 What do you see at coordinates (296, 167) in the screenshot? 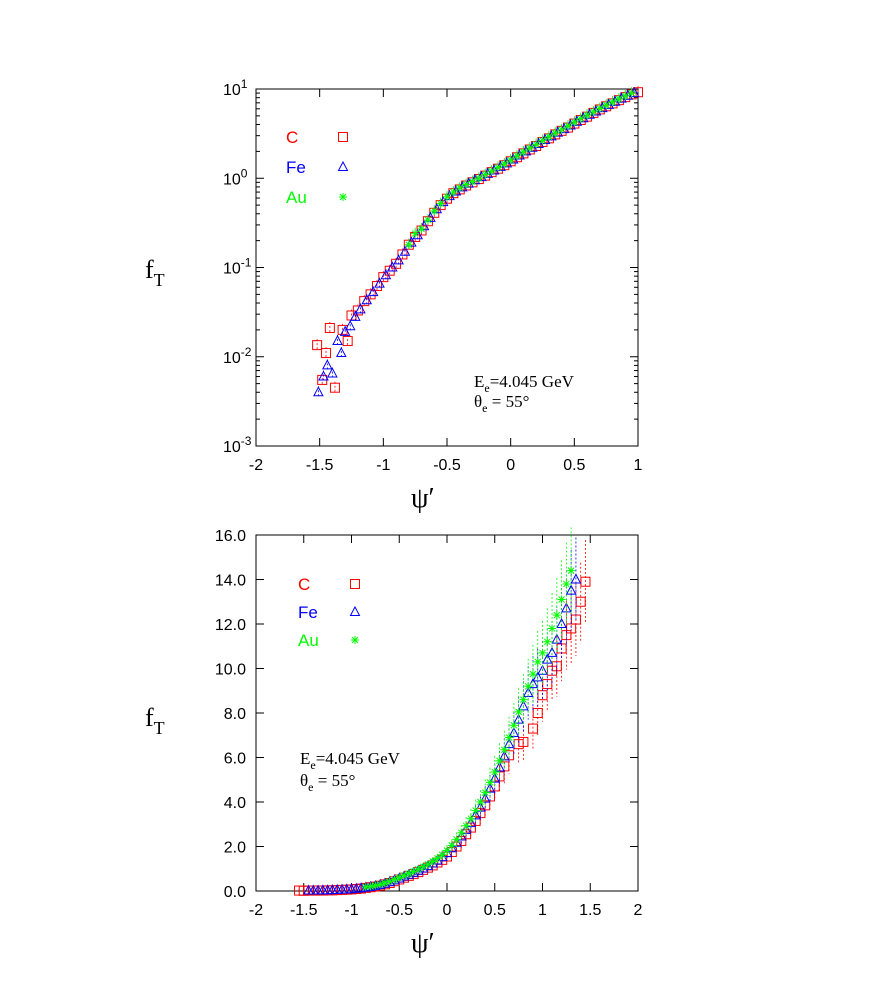
I see `legend-label: Fe` at bounding box center [296, 167].